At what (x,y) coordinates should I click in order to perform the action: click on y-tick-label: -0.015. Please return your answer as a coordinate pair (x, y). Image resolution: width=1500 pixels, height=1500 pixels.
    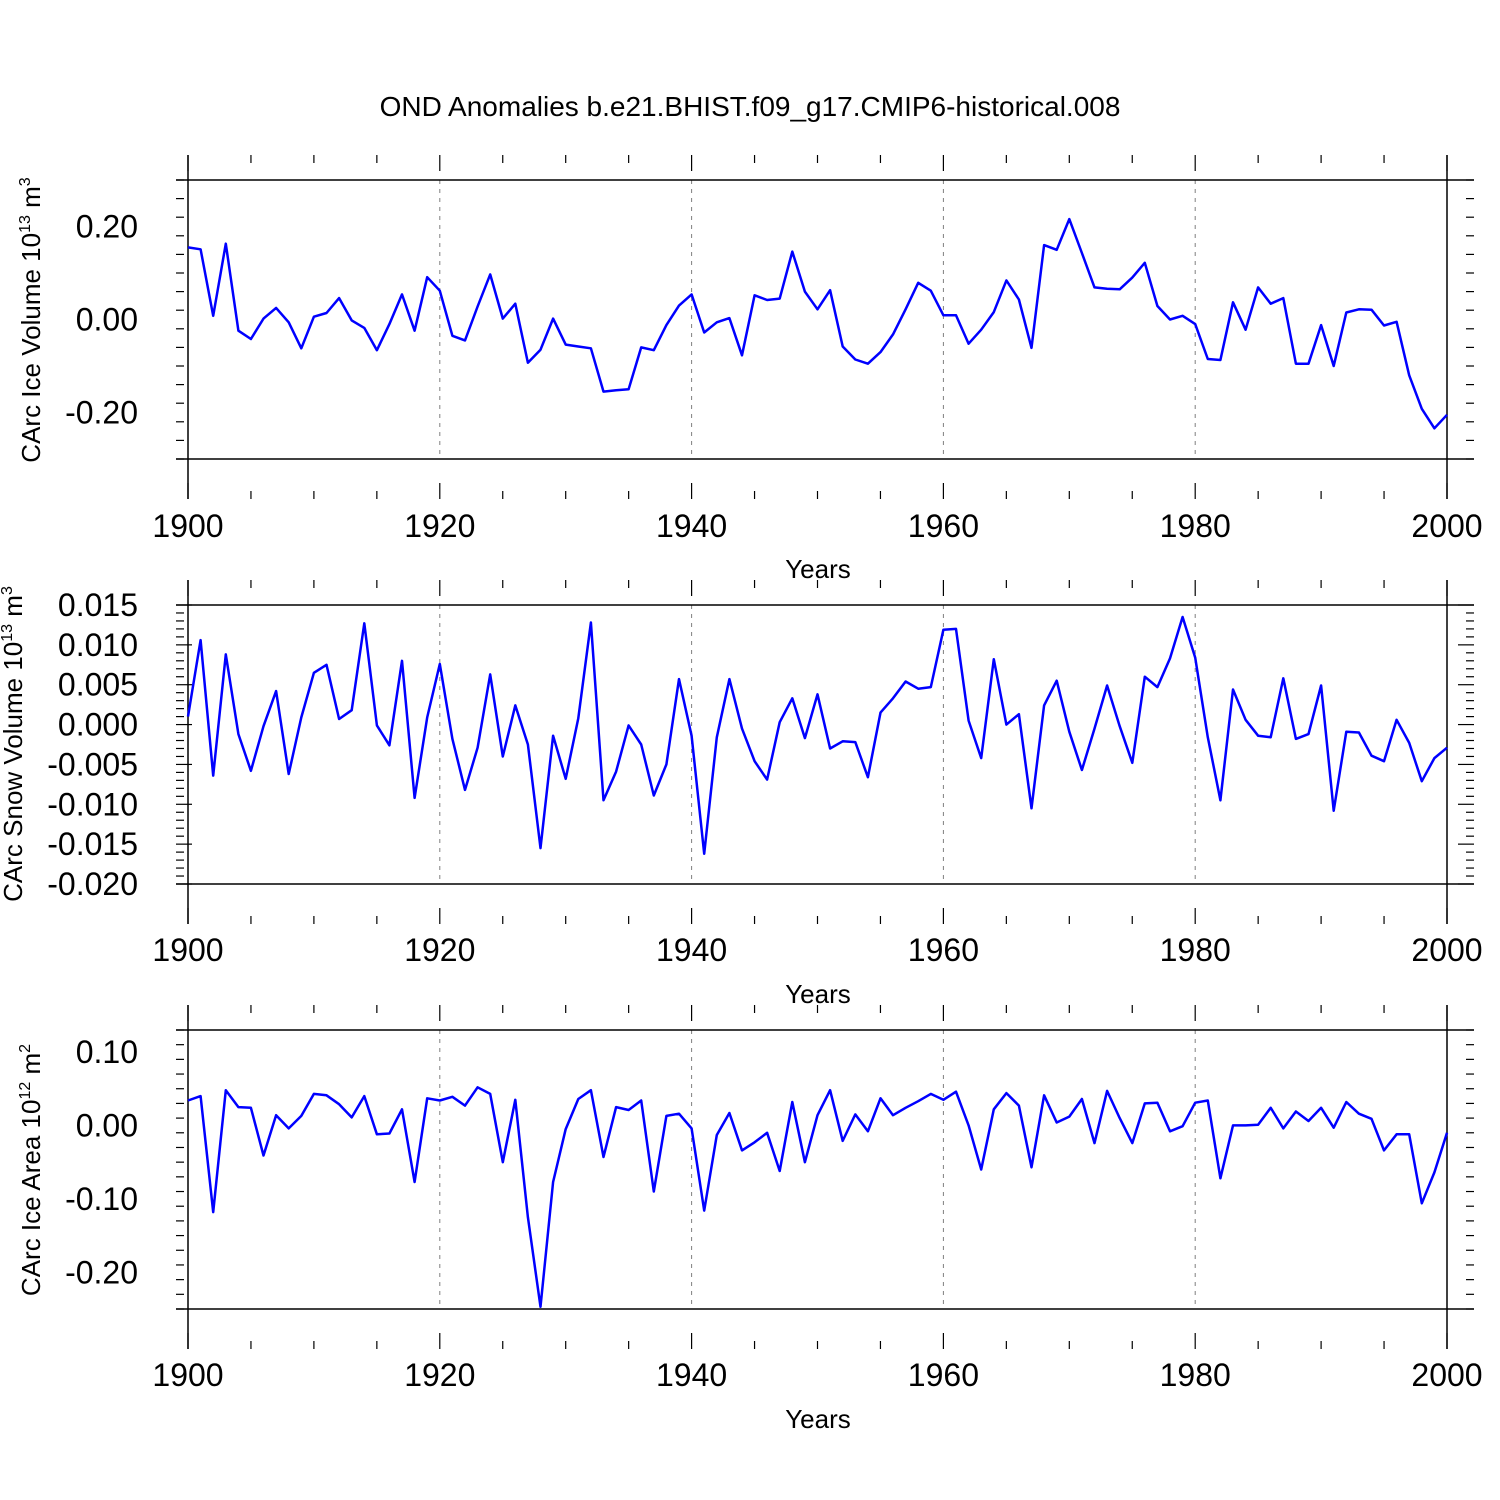
    Looking at the image, I should click on (92, 844).